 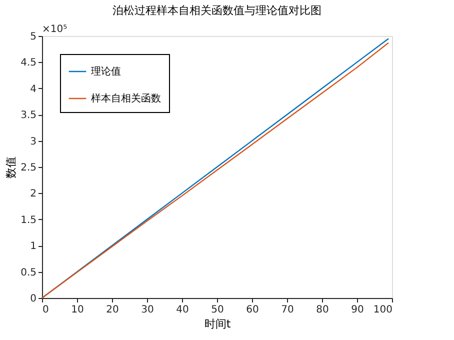 I want to click on x-tick-label: 30, so click(x=147, y=310).